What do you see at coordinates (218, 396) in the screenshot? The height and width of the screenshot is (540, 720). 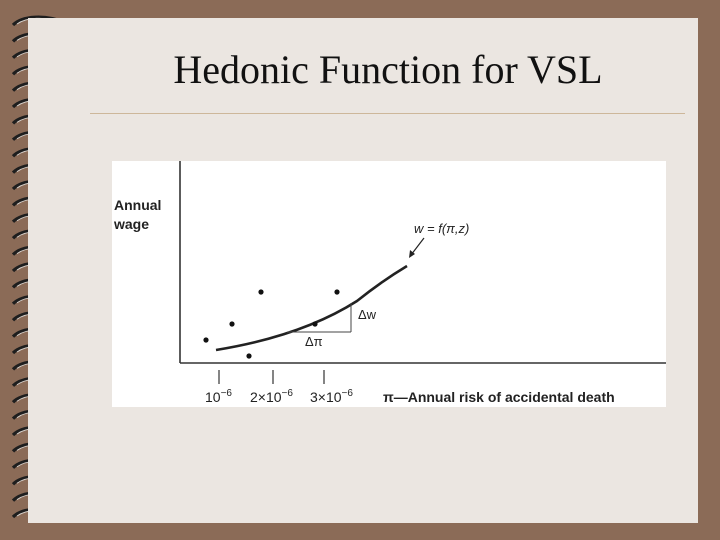 I see `x-tick-label-1: 10−6` at bounding box center [218, 396].